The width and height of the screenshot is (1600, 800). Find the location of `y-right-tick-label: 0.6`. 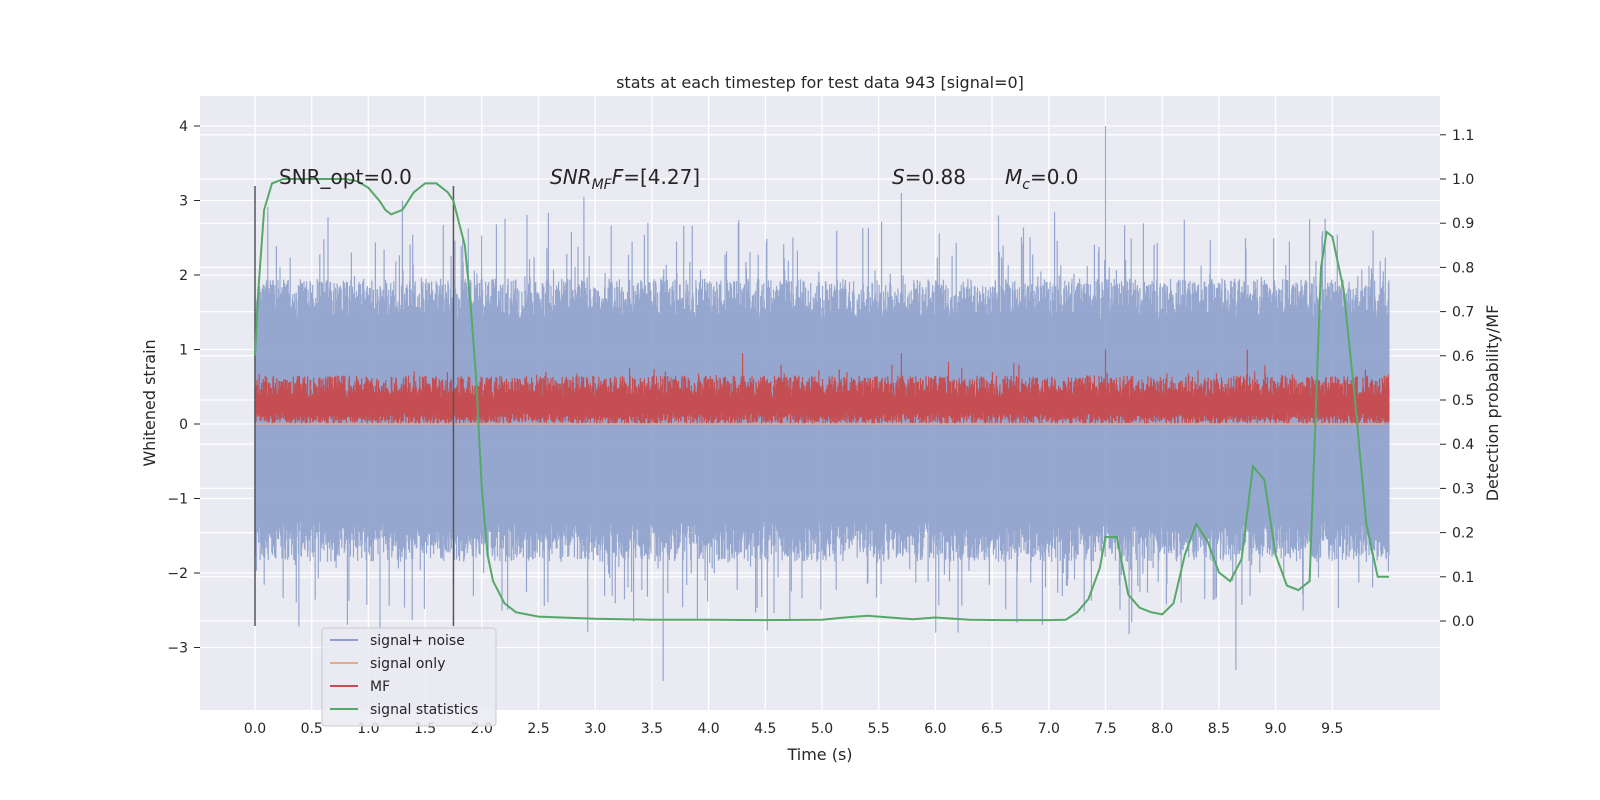

y-right-tick-label: 0.6 is located at coordinates (1463, 357).